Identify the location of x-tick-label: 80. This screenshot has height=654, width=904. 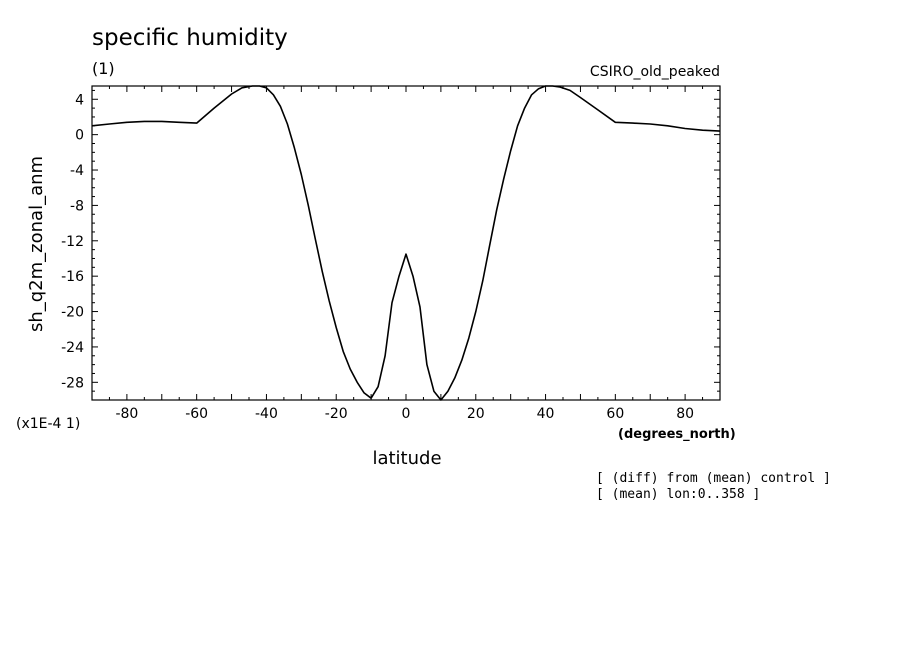
(685, 414).